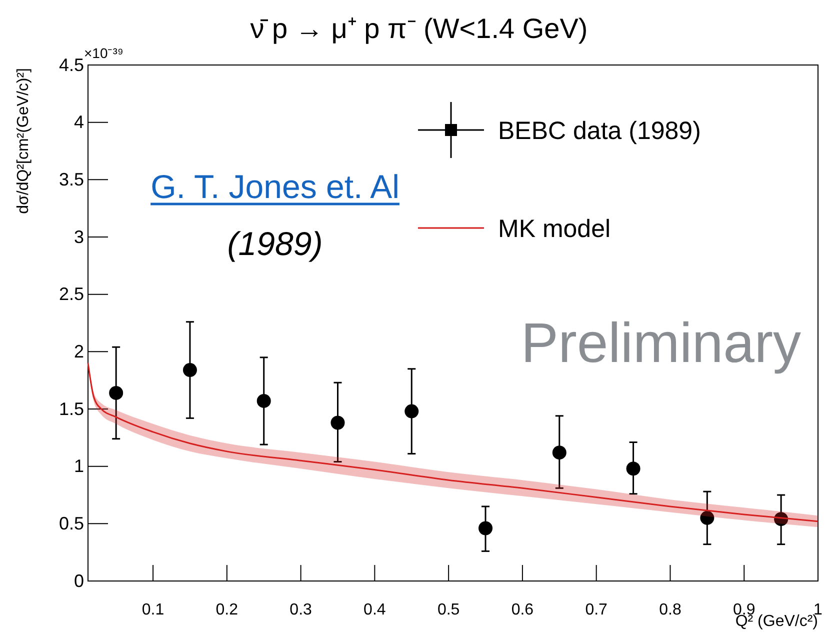  Describe the element at coordinates (448, 609) in the screenshot. I see `x-tick-label: 0.5` at that location.